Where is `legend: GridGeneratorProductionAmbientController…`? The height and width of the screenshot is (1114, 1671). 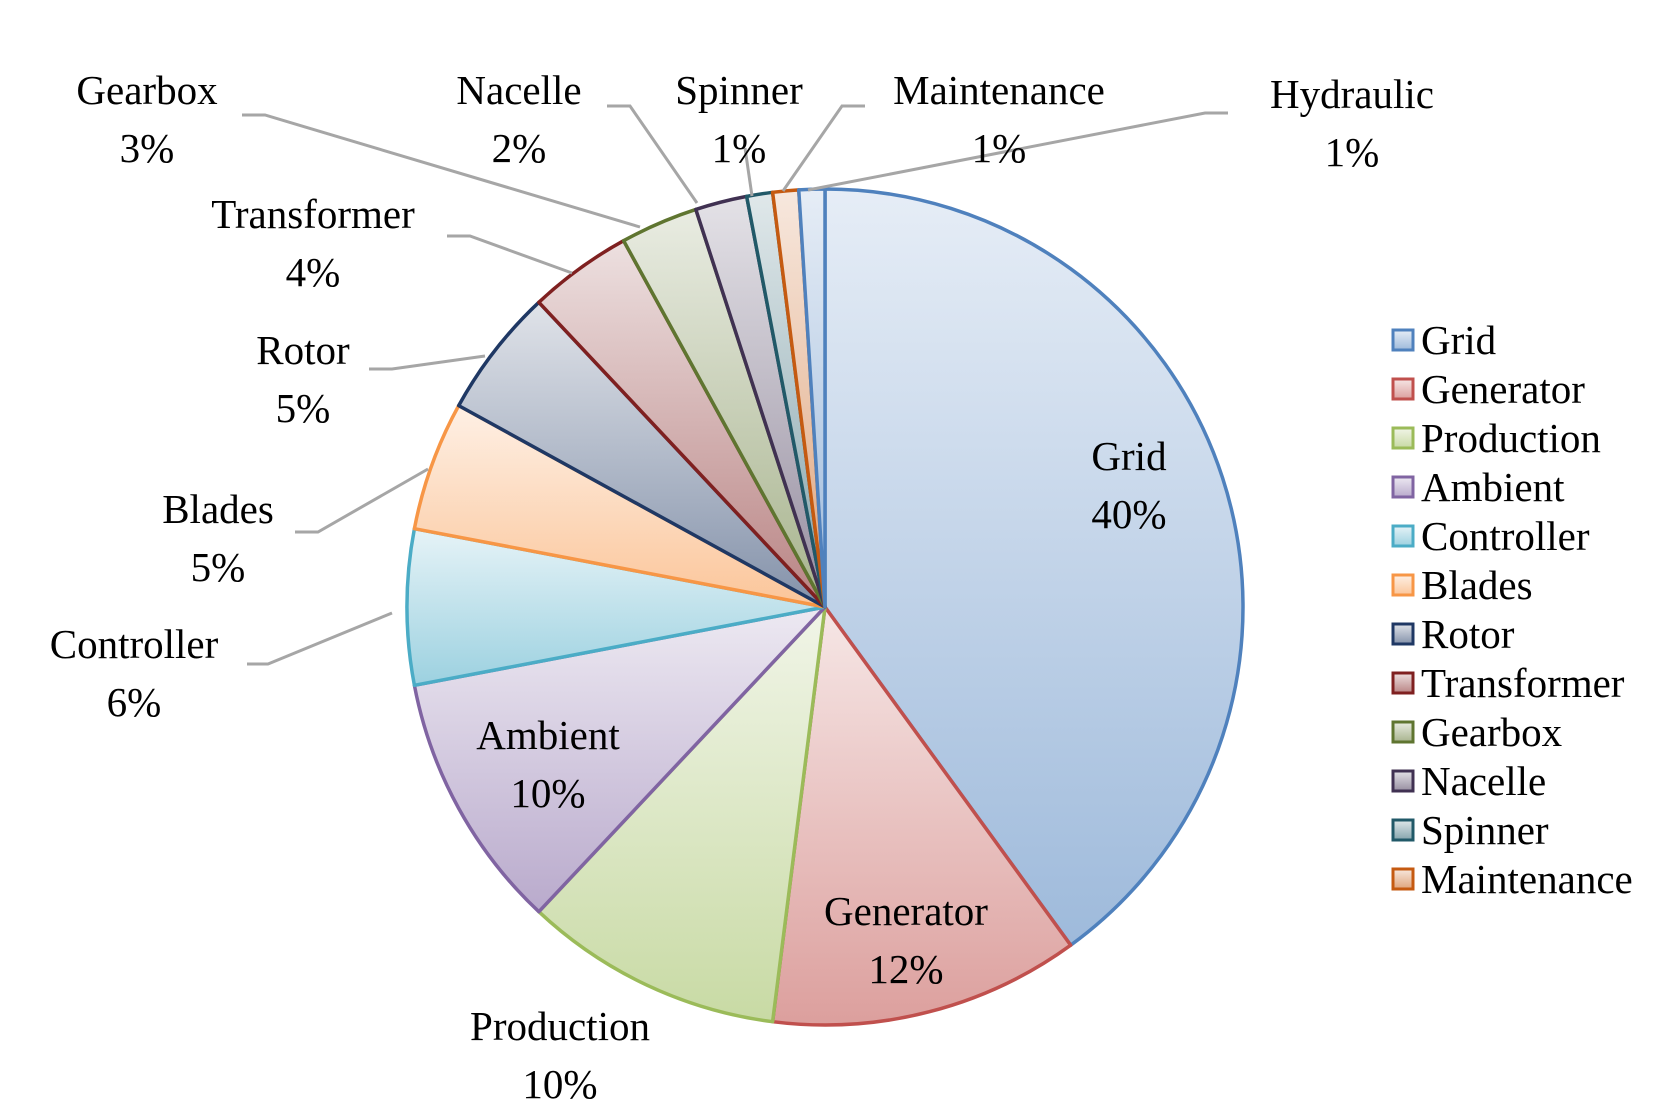 legend: GridGeneratorProductionAmbientController… is located at coordinates (1512, 609).